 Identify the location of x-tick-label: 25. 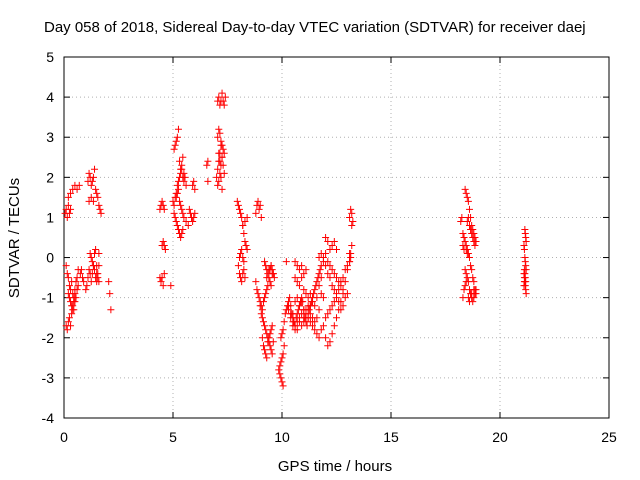
(609, 437).